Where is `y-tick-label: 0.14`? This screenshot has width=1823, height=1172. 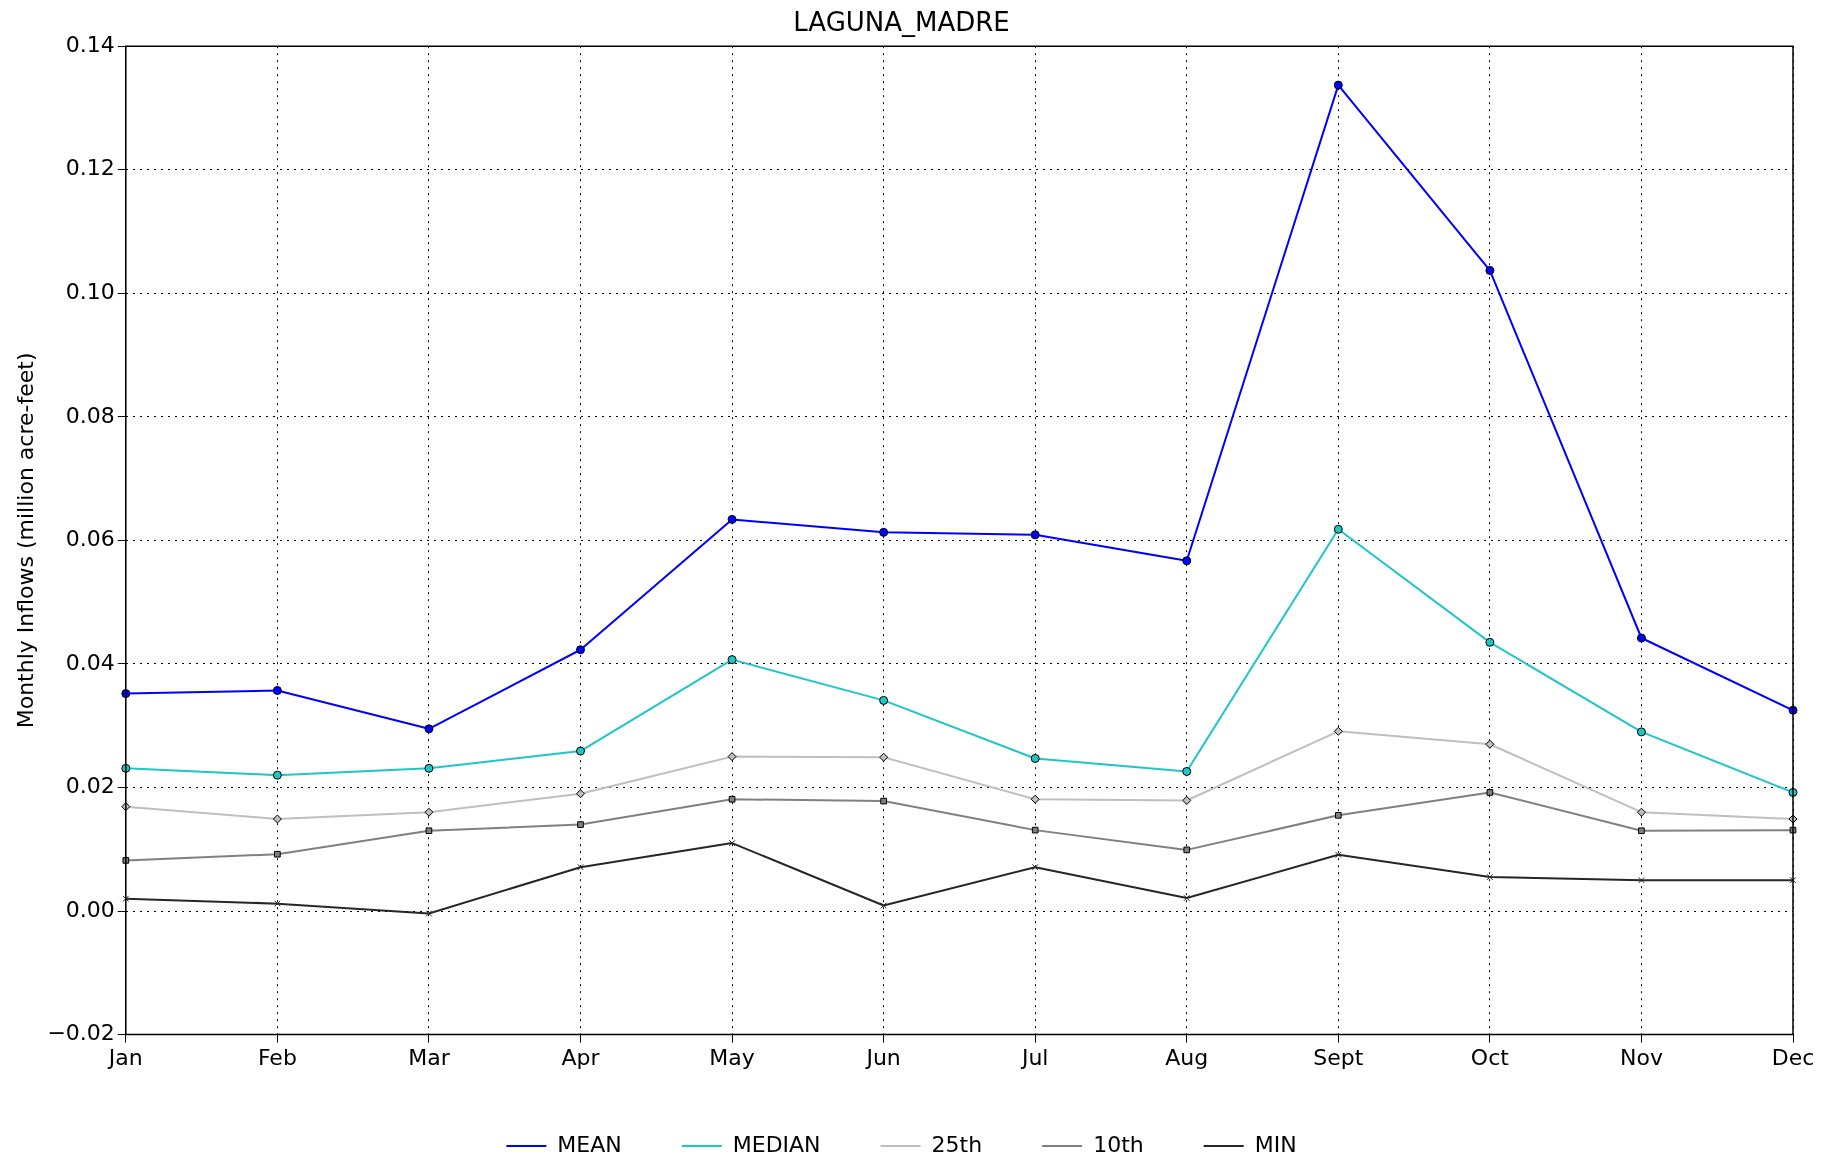 y-tick-label: 0.14 is located at coordinates (90, 44).